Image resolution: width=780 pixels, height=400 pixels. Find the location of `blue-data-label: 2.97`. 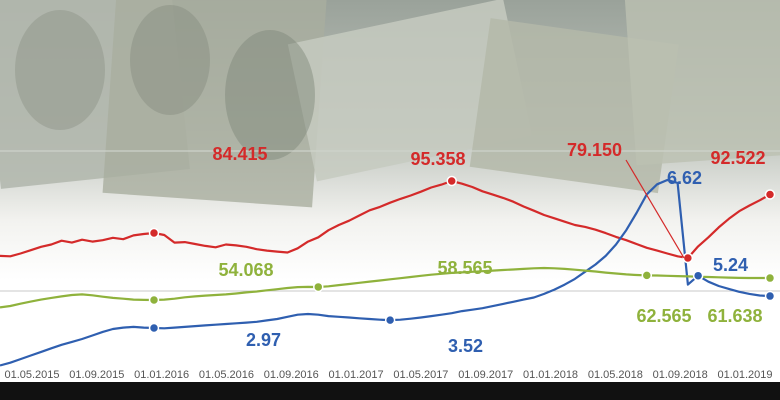

blue-data-label: 2.97 is located at coordinates (263, 340).